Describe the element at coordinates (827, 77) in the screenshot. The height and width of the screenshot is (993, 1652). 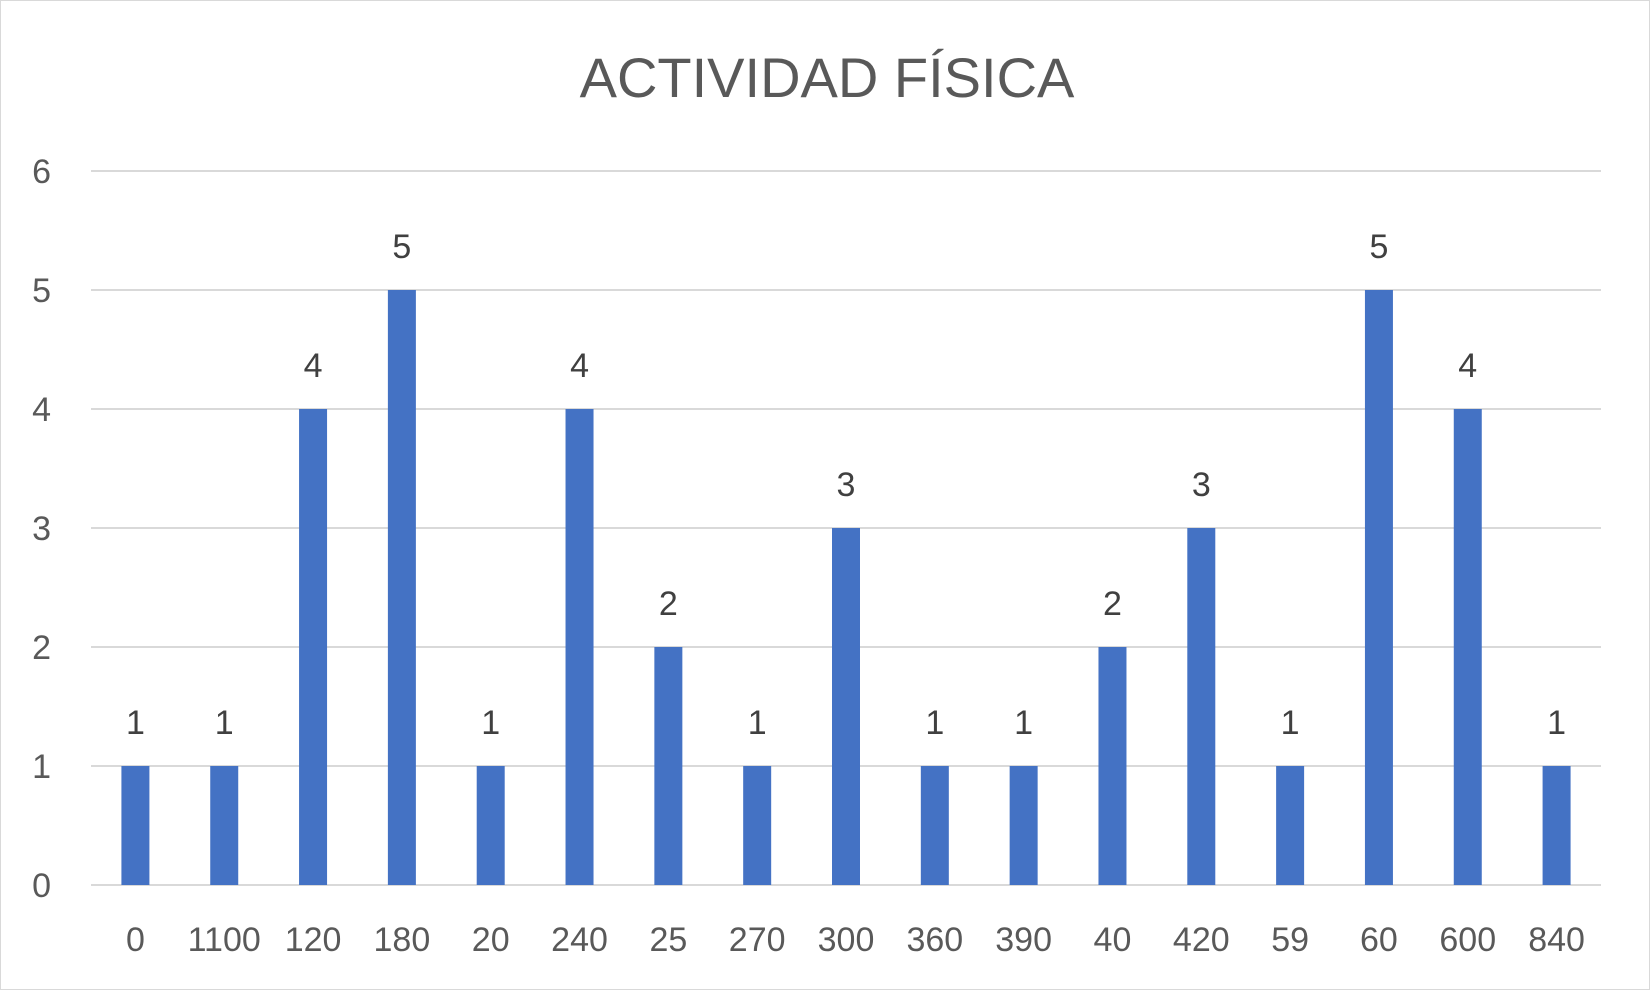
I see `chart-title: ACTIVIDAD FÍSICA` at that location.